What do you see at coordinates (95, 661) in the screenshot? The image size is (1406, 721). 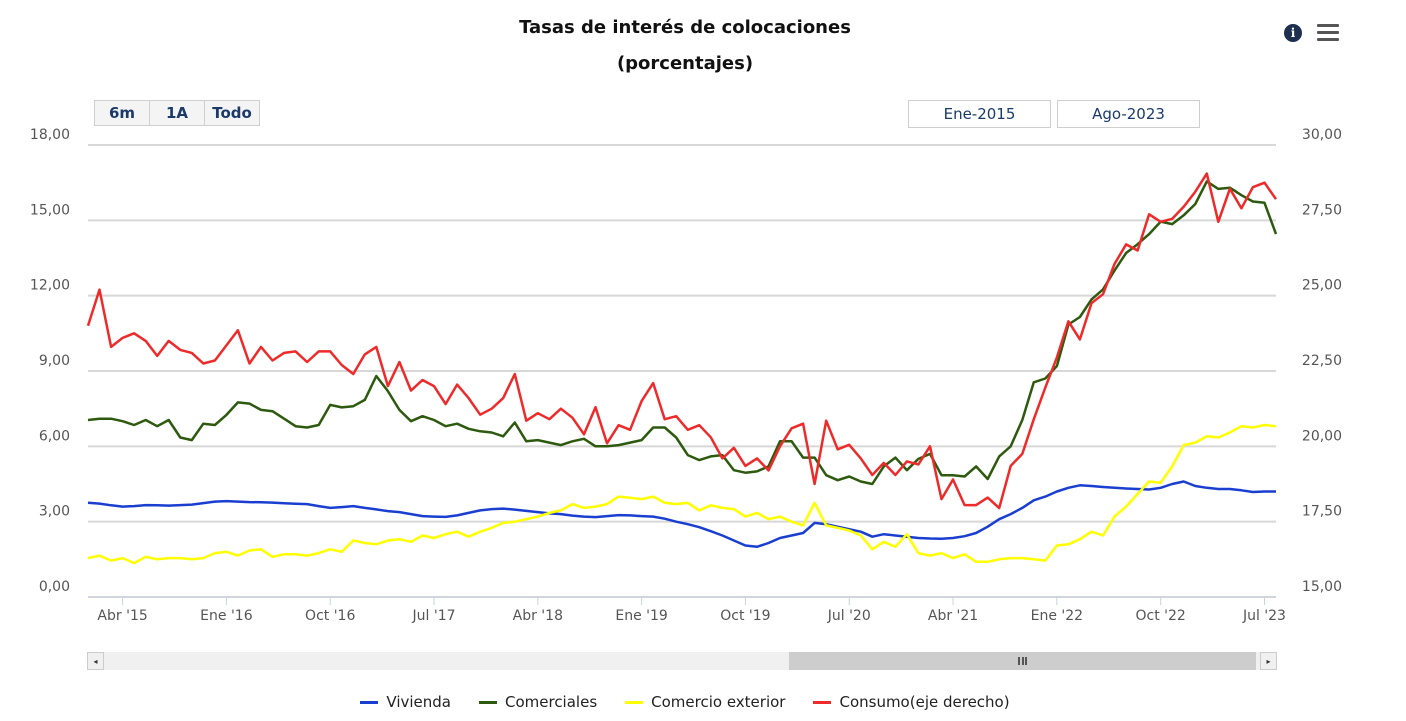 I see `scroll-left-arrow-icon: ◂` at bounding box center [95, 661].